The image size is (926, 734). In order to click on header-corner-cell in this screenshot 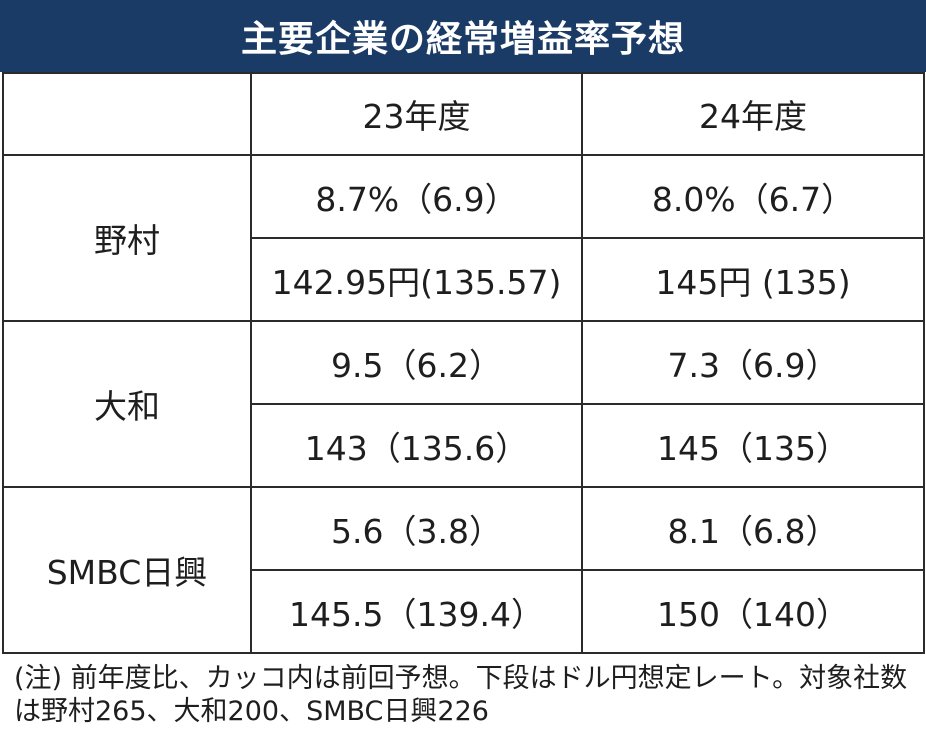, I will do `click(127, 114)`.